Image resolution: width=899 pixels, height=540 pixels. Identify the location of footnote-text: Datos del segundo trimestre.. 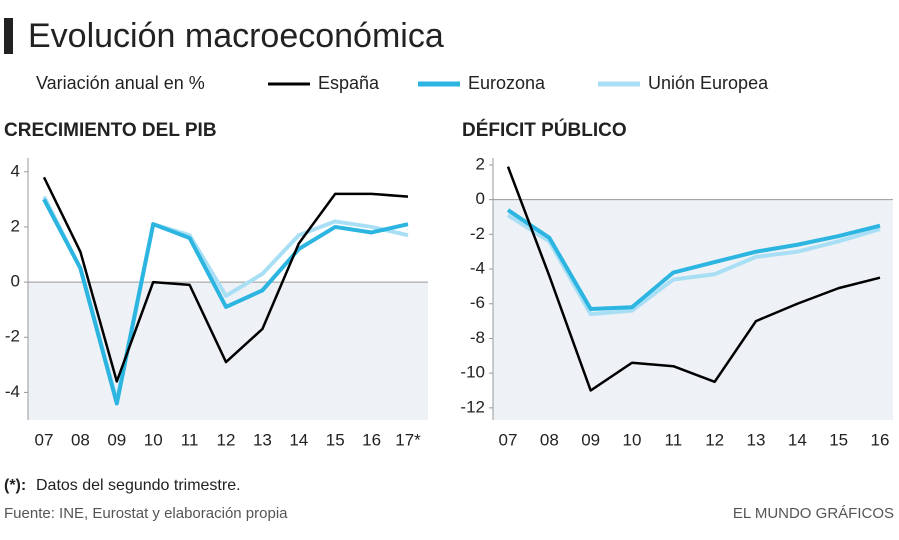
(138, 485).